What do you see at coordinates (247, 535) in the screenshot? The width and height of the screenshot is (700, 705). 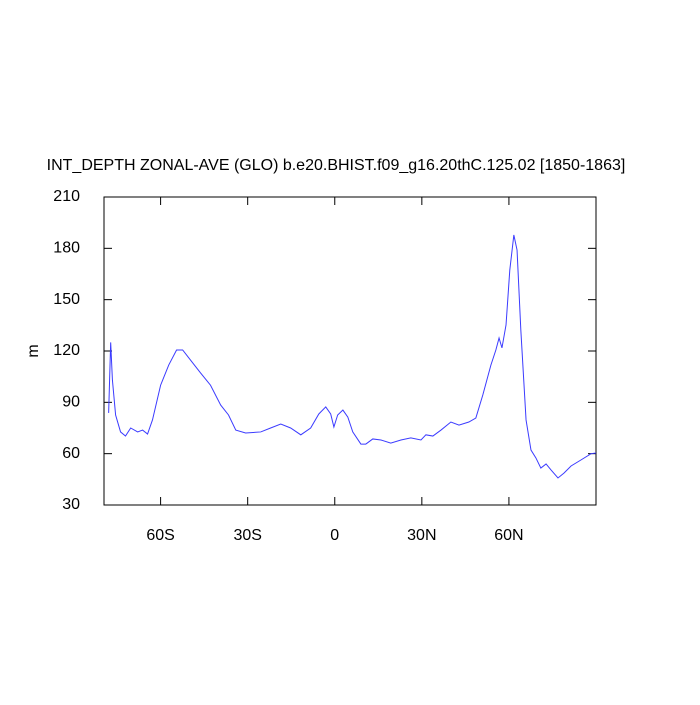 I see `x-tick-label: 30S` at bounding box center [247, 535].